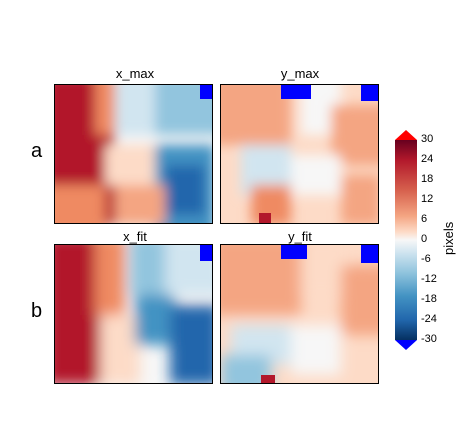 Image resolution: width=474 pixels, height=442 pixels. Describe the element at coordinates (427, 179) in the screenshot. I see `colorbar-tick-label: 18` at that location.